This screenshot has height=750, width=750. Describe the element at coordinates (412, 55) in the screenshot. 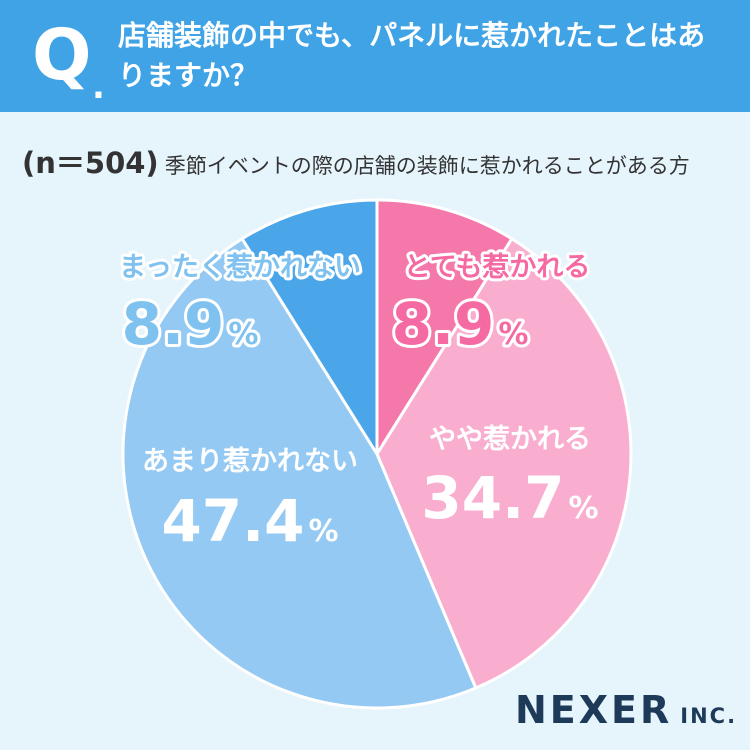

I see `question-text: 店舗装飾の中でも、パネルに惹かれたことはありますか？` at that location.